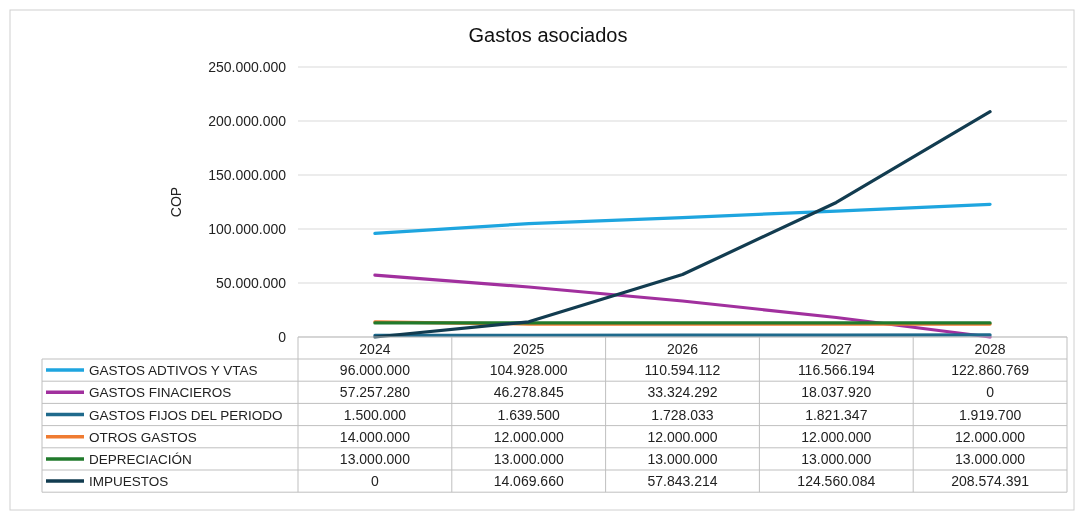 The image size is (1076, 516). I want to click on data-label: 14.069.660, so click(528, 481).